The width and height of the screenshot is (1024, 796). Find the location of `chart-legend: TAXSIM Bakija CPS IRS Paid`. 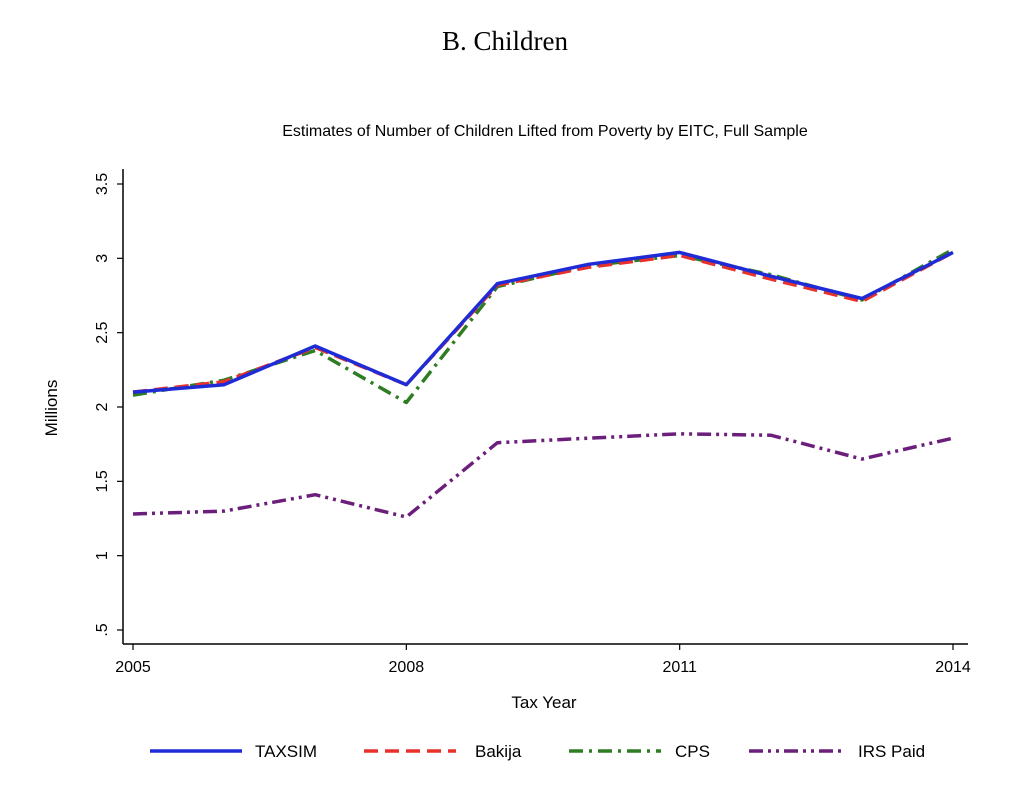

chart-legend: TAXSIM Bakija CPS IRS Paid is located at coordinates (537, 751).